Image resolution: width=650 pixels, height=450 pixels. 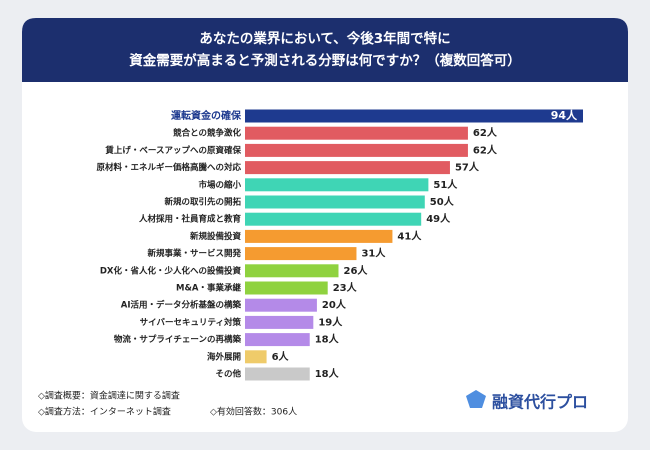 What do you see at coordinates (109, 396) in the screenshot?
I see `note: ◇調査概要：資金調達に関する調査` at bounding box center [109, 396].